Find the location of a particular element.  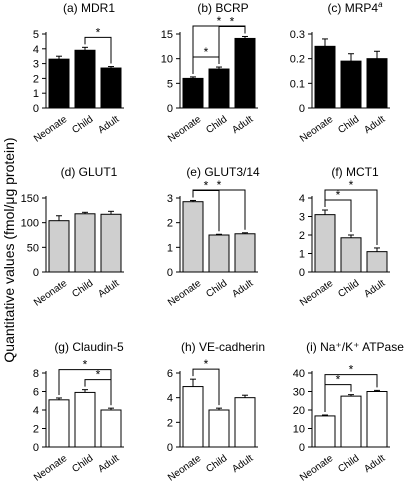

y-tick-label: 5 is located at coordinates (170, 84).